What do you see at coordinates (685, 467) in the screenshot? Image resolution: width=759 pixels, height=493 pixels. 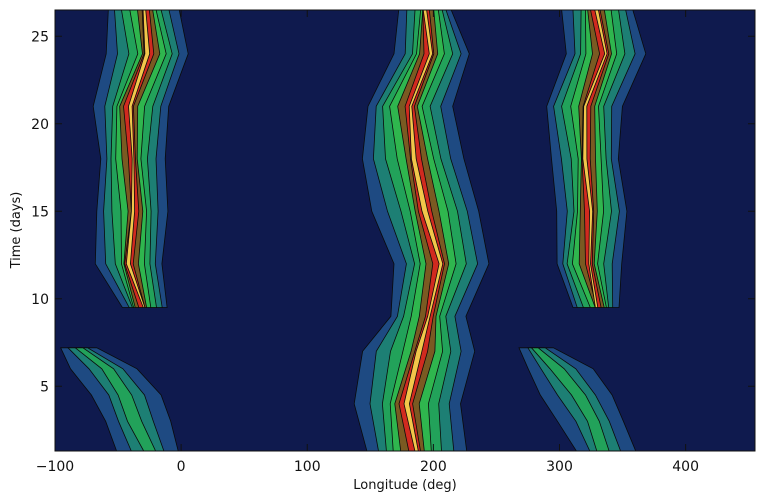 I see `x-tick-label: 400` at bounding box center [685, 467].